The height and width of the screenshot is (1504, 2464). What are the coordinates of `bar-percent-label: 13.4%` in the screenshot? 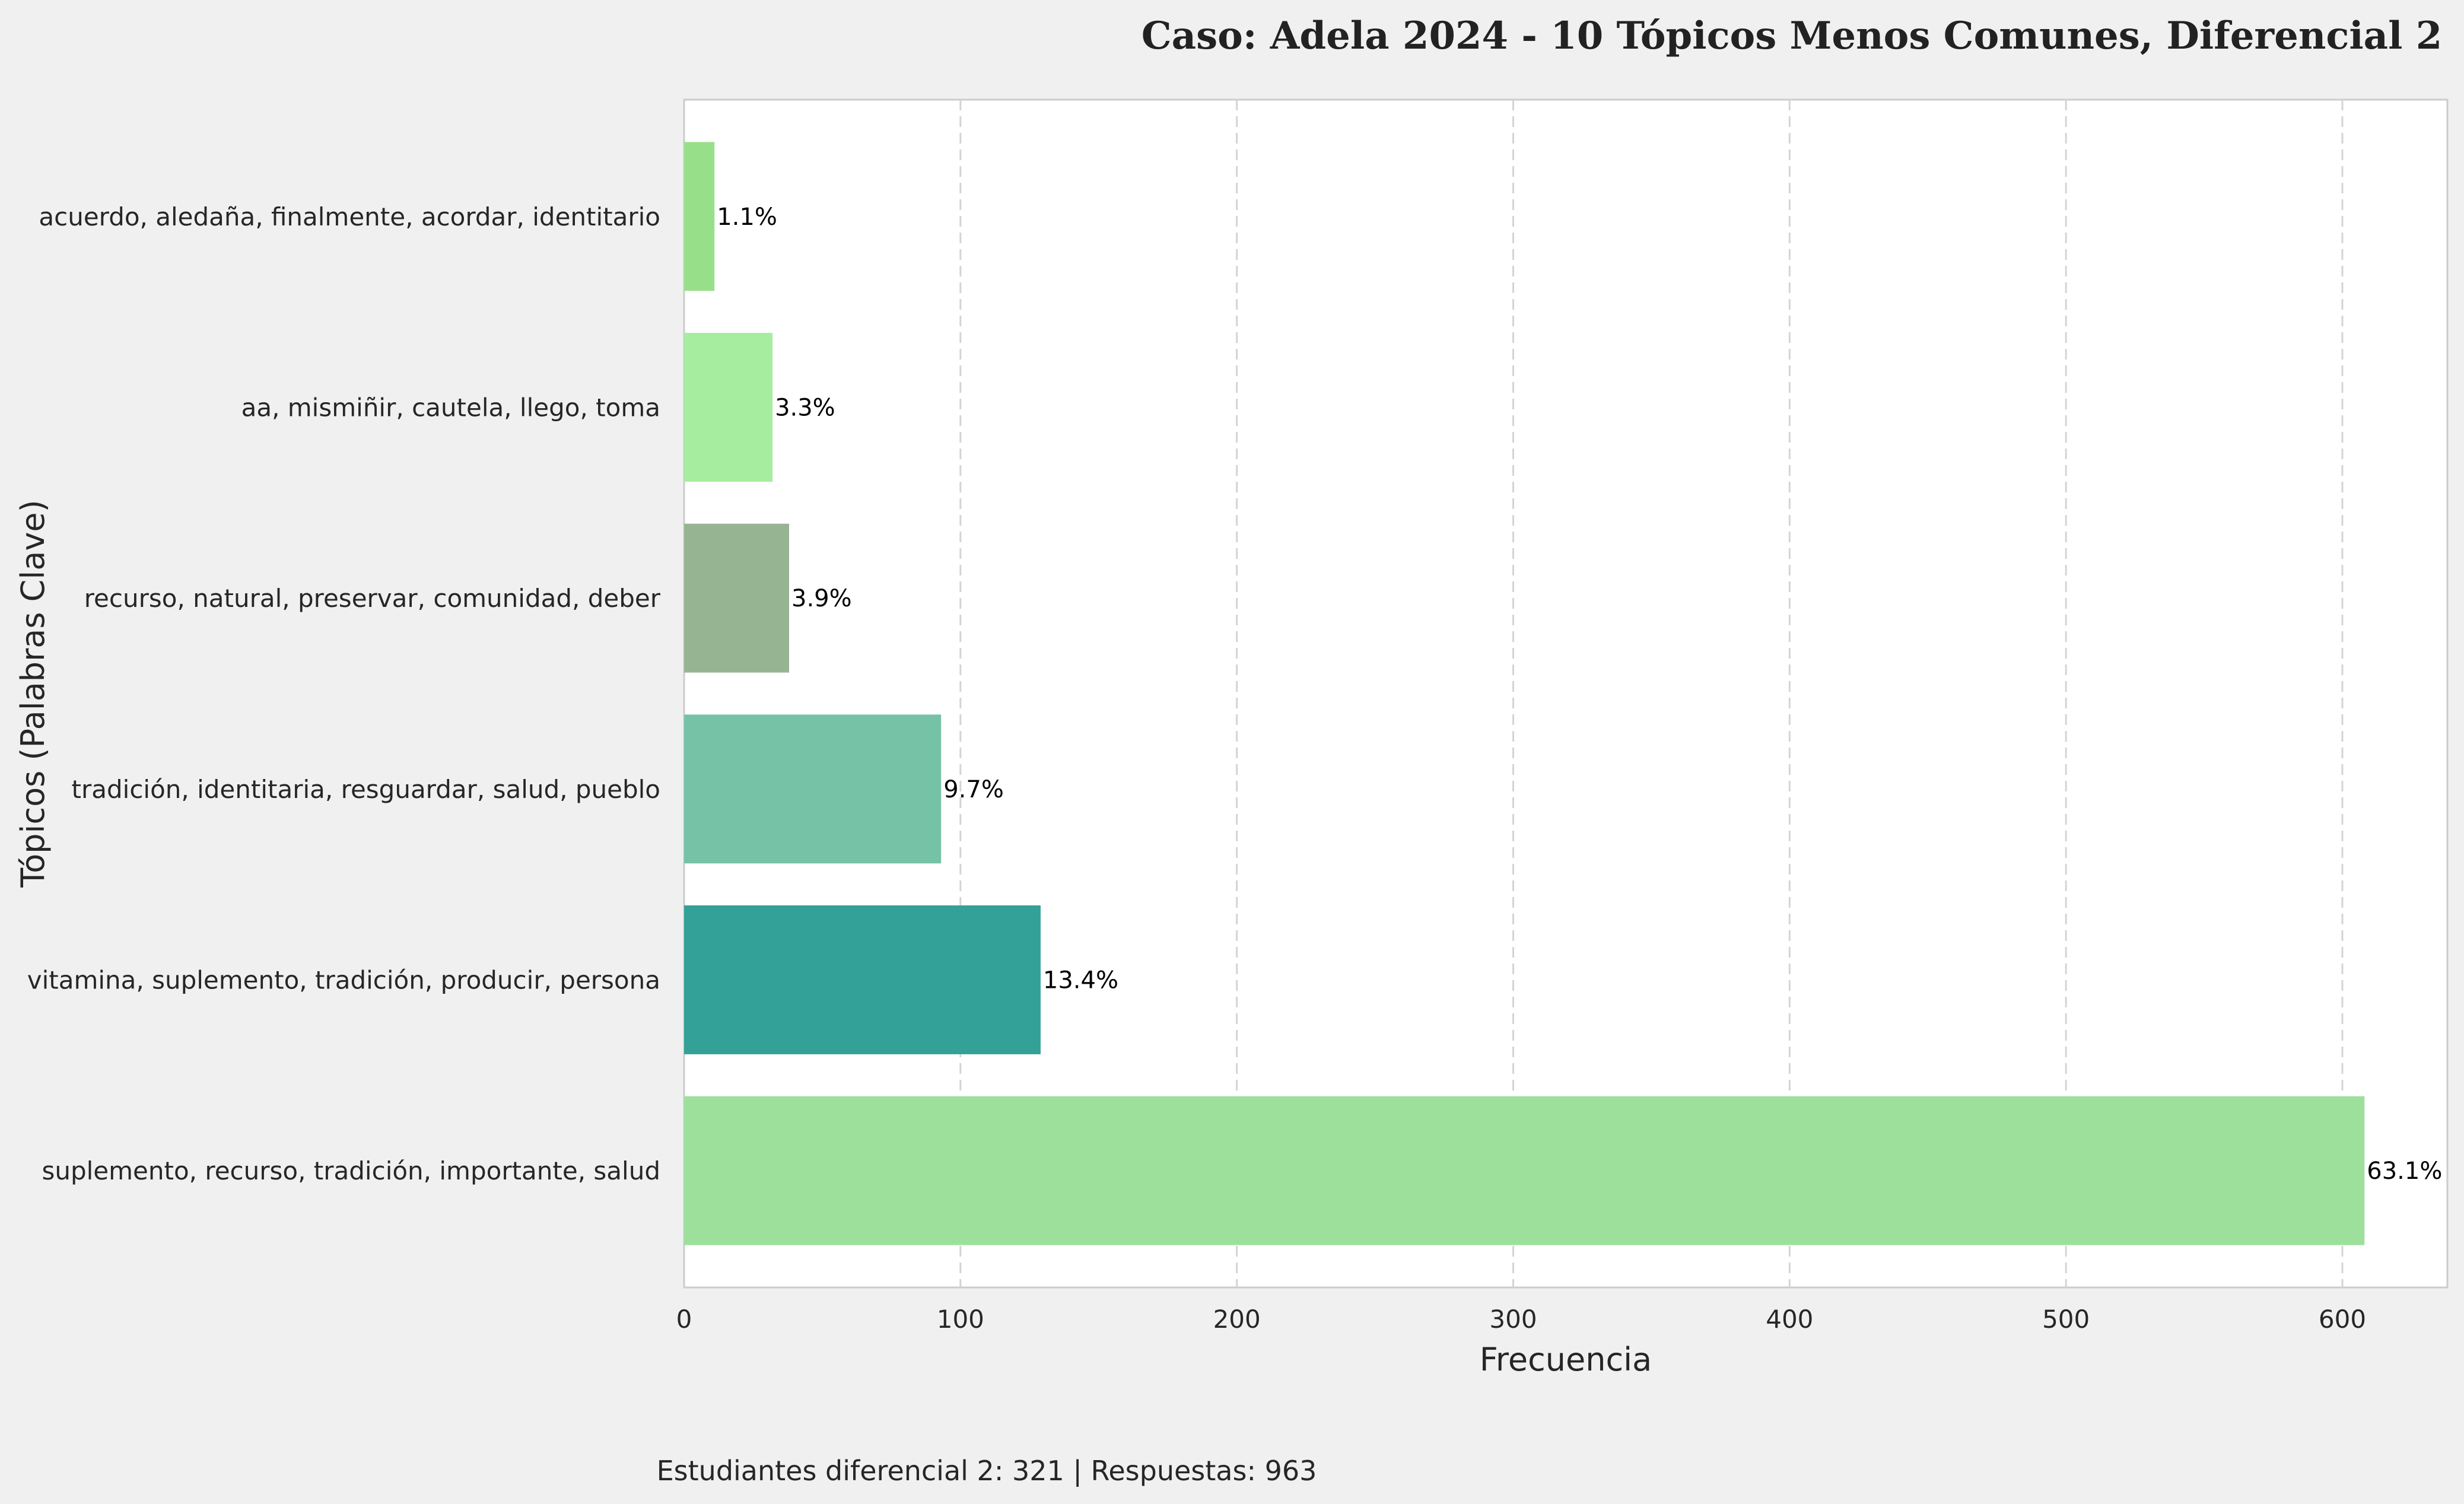 It's located at (1080, 981).